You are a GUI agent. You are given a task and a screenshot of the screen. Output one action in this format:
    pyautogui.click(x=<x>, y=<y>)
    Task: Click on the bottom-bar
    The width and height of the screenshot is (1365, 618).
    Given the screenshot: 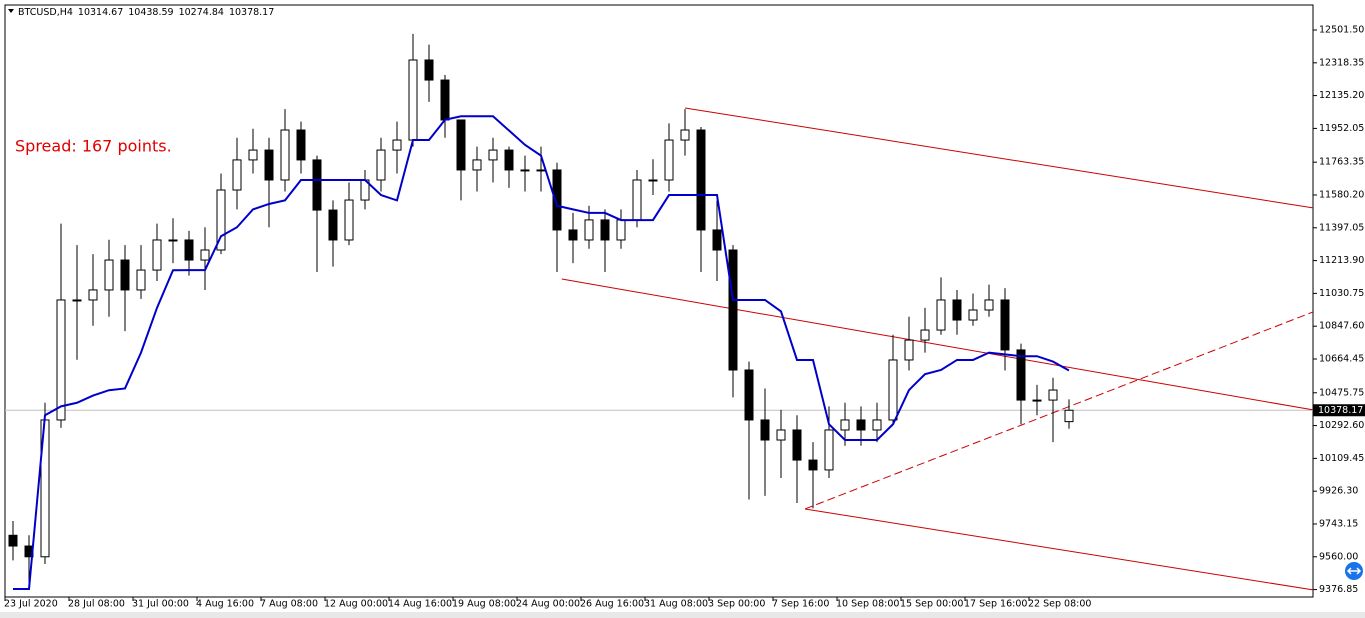 What is the action you would take?
    pyautogui.click(x=682, y=615)
    